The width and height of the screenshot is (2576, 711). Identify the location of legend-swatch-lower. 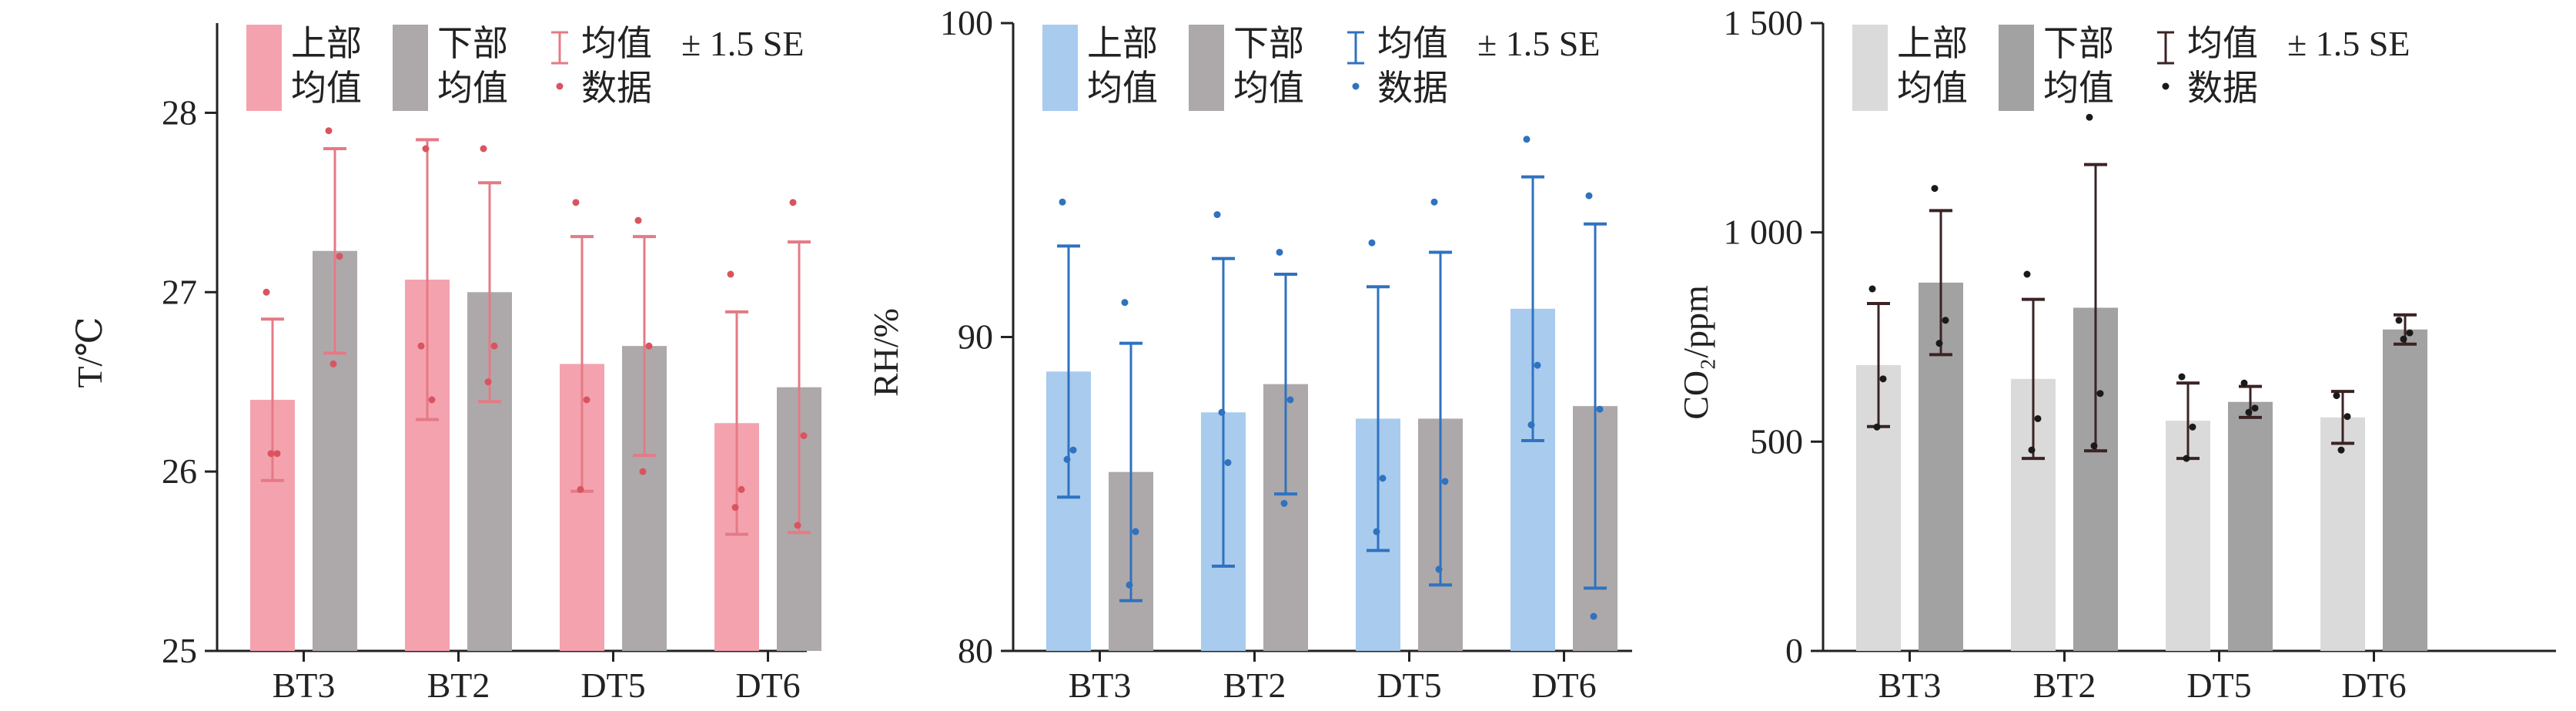
(1207, 68).